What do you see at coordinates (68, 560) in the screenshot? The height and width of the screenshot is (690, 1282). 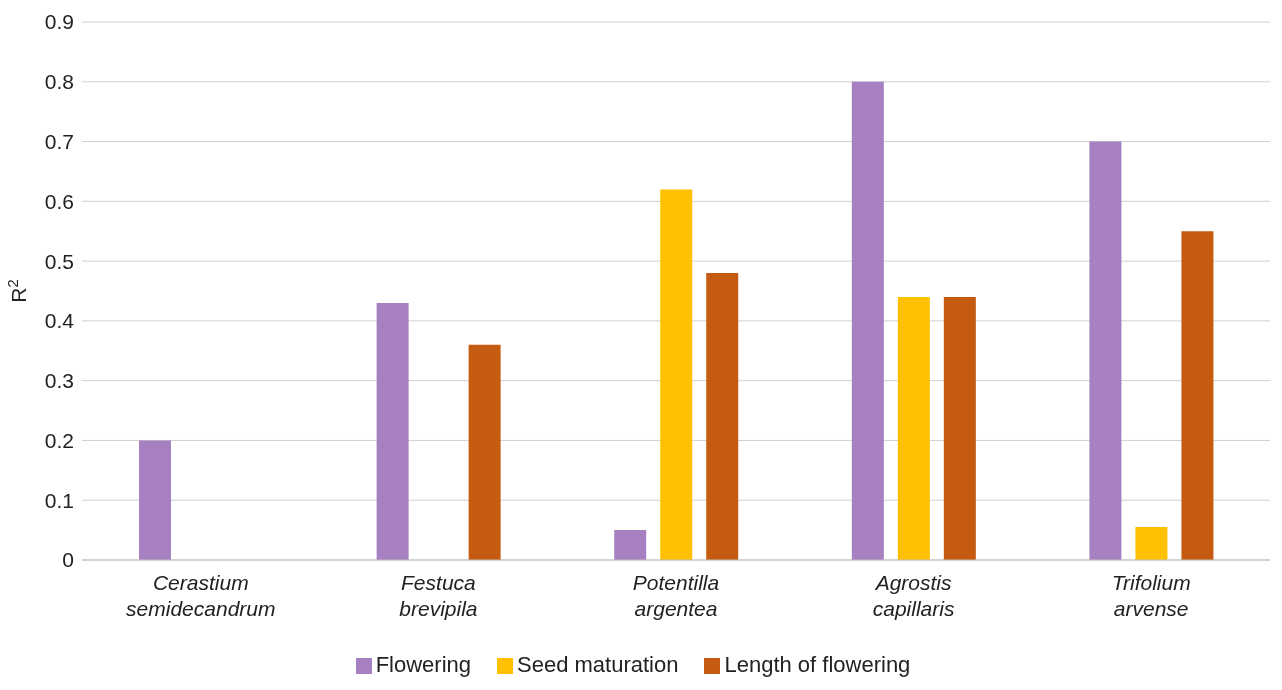 I see `y-tick-label: 0` at bounding box center [68, 560].